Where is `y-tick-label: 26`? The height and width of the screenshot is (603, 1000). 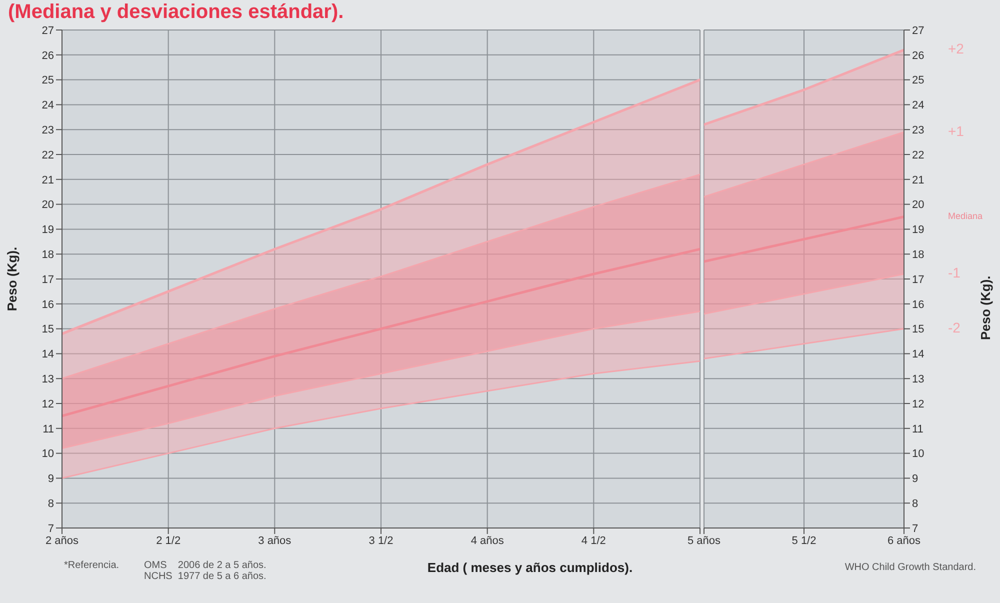 y-tick-label: 26 is located at coordinates (48, 56).